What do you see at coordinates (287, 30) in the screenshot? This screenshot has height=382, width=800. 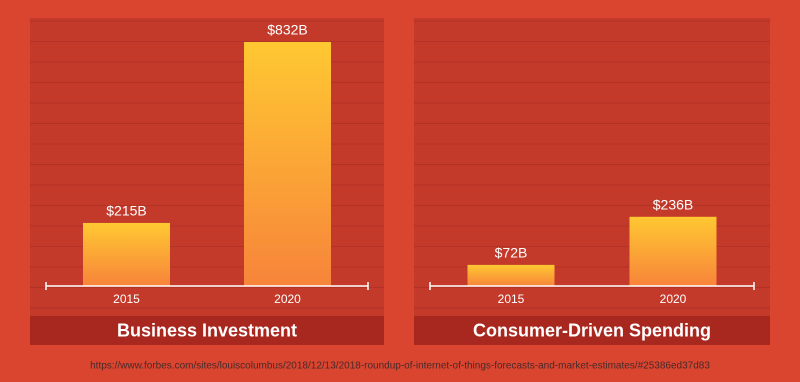 I see `value-label: $832B` at bounding box center [287, 30].